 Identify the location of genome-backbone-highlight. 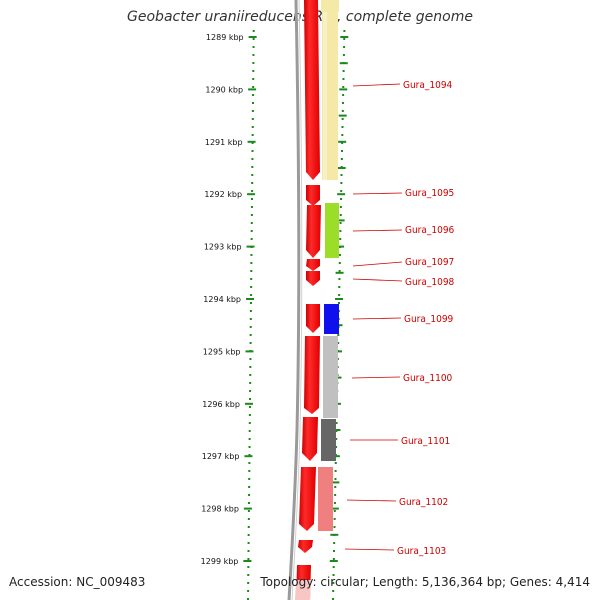
(297, 300).